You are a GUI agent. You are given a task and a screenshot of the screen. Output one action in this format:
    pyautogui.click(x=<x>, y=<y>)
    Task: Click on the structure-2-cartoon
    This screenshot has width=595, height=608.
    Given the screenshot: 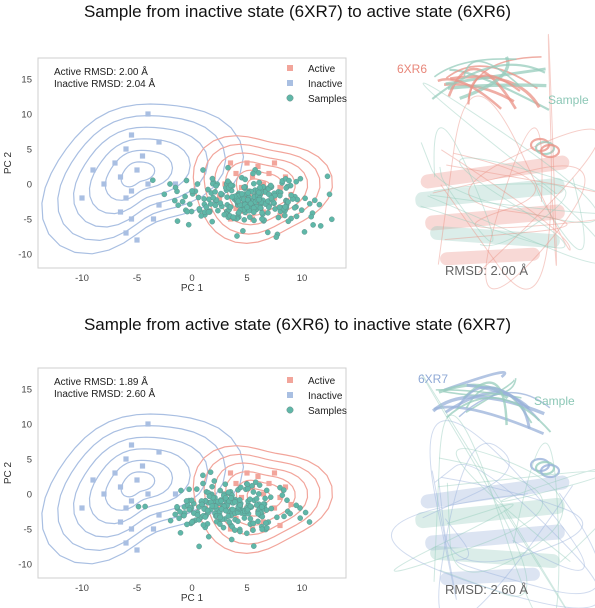 What is the action you would take?
    pyautogui.click(x=493, y=489)
    